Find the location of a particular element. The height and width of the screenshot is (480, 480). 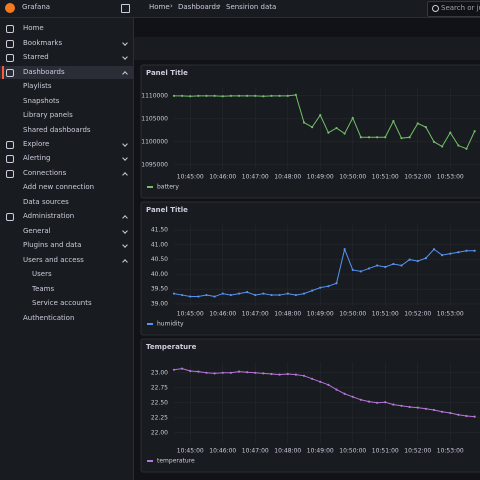

breadcrumb: Dashboards is located at coordinates (199, 7).